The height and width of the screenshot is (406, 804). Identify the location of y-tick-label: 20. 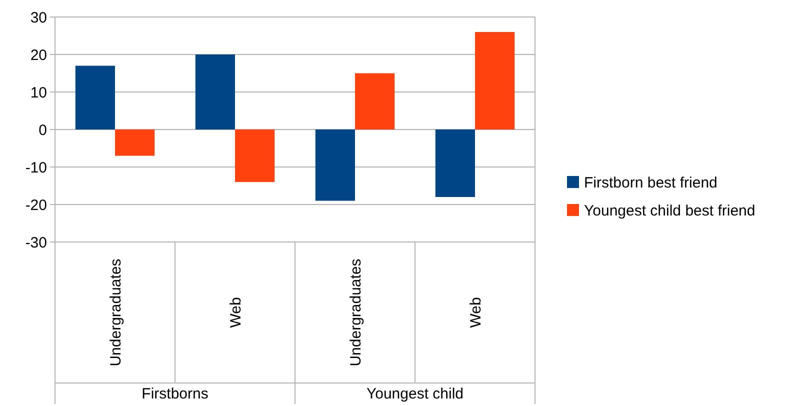
(38, 55).